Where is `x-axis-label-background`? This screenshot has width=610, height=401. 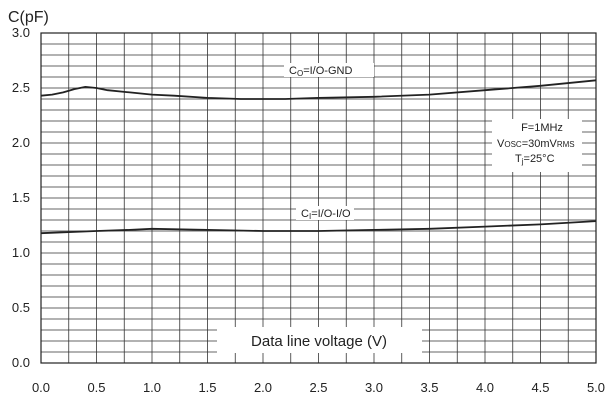
x-axis-label-background is located at coordinates (319, 340).